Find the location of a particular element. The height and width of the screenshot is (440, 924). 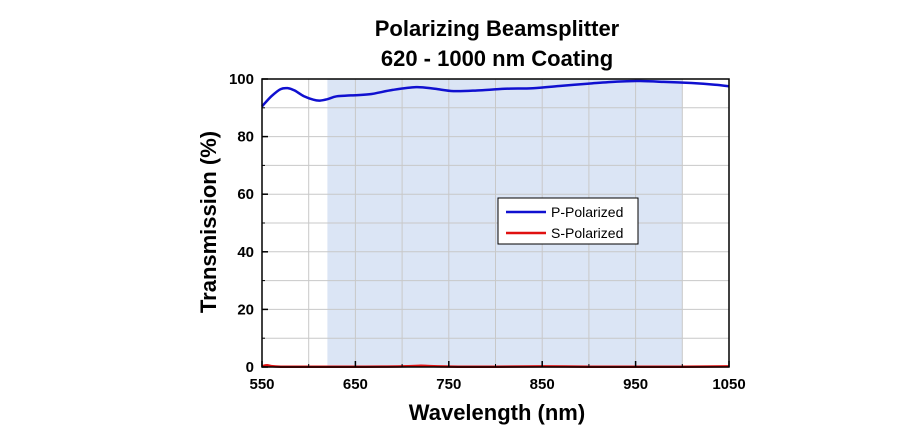

y-tick-label: 100 is located at coordinates (241, 79).